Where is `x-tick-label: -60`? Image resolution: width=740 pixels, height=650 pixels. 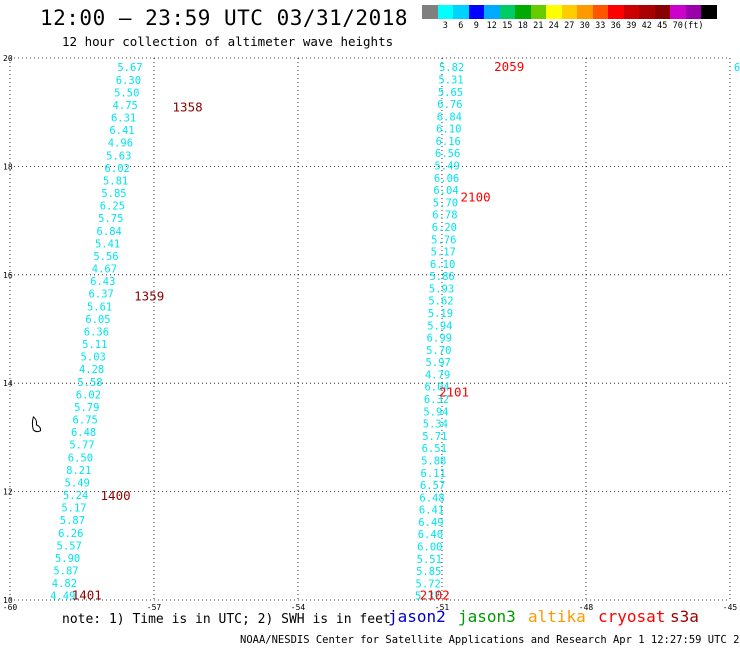
x-tick-label: -60 is located at coordinates (10, 607).